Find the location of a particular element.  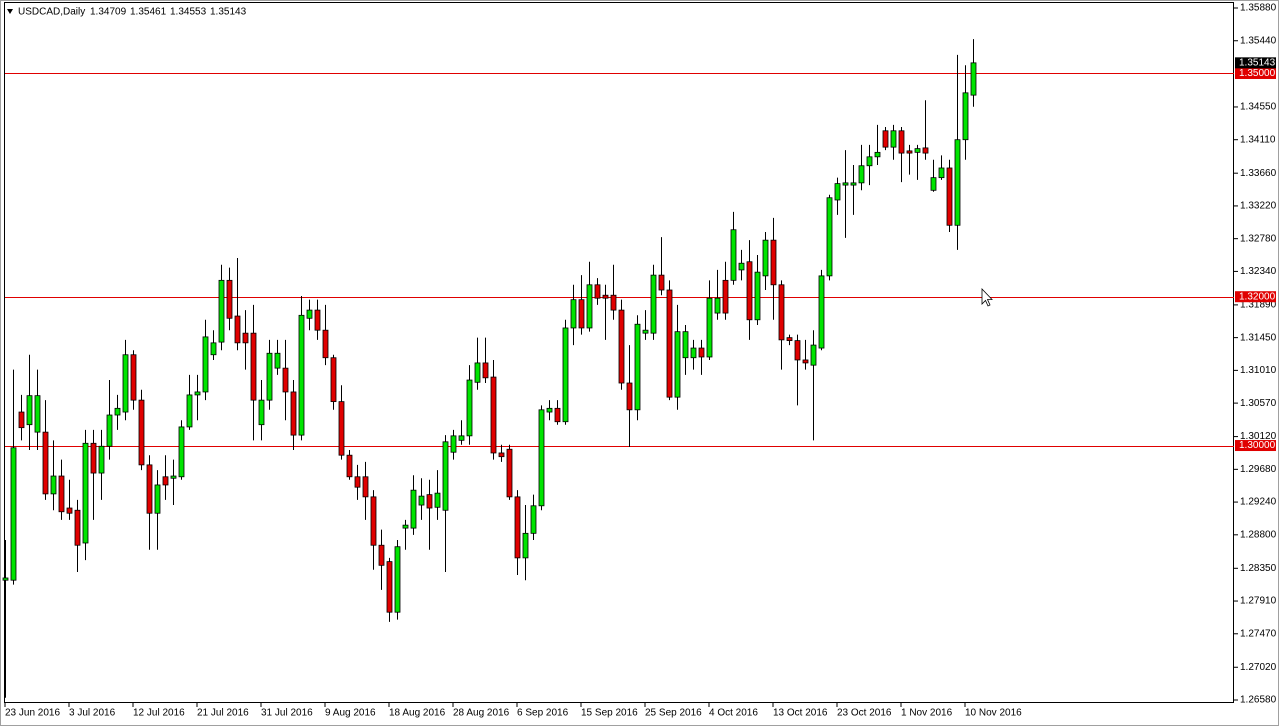

y-tick-label: 1.27470 is located at coordinates (1258, 633).